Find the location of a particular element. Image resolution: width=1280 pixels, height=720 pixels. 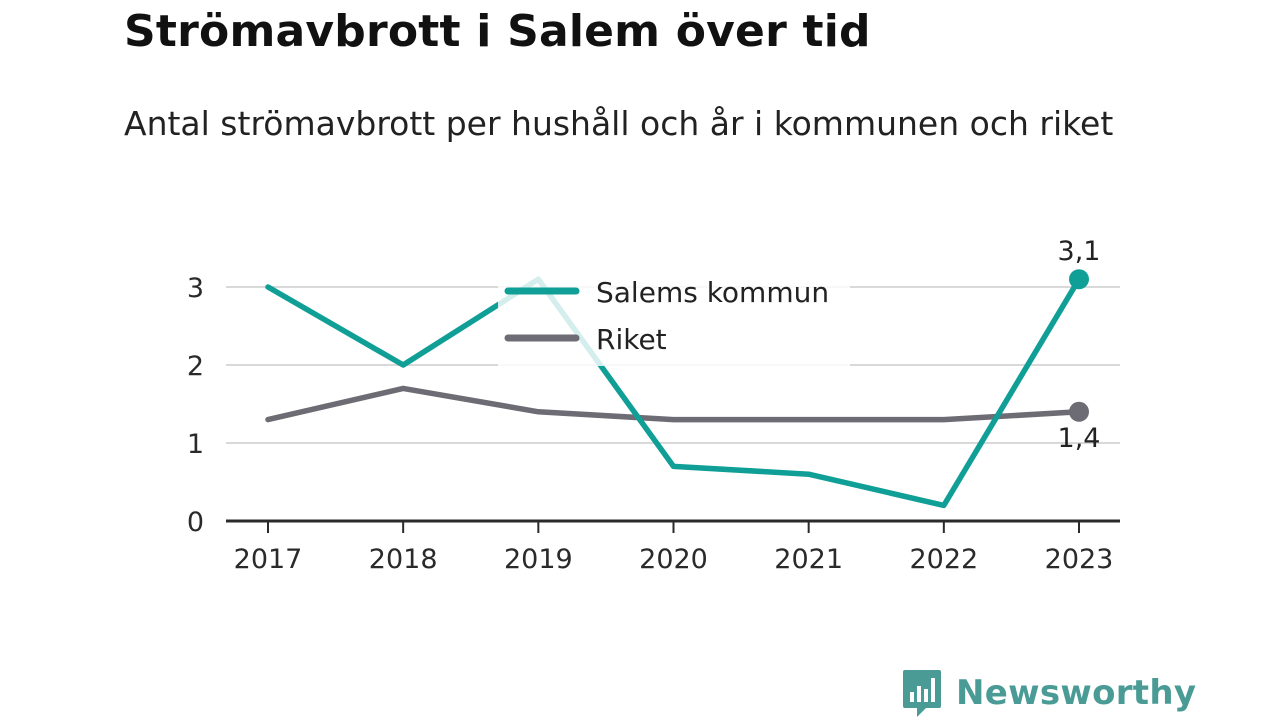

x-tick-label: 2021 is located at coordinates (808, 559).